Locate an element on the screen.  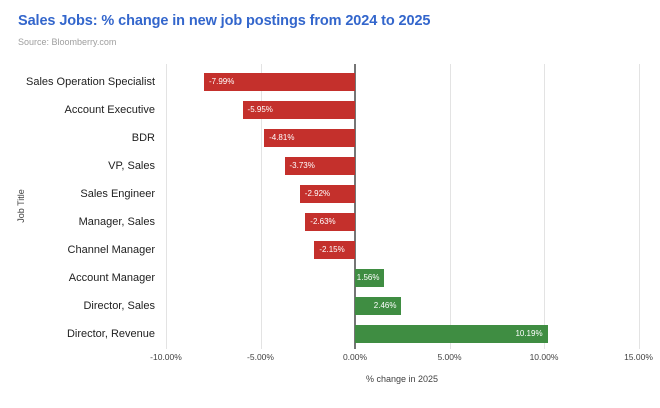
bar-row: Account Executive -5.95% is located at coordinates (330, 110).